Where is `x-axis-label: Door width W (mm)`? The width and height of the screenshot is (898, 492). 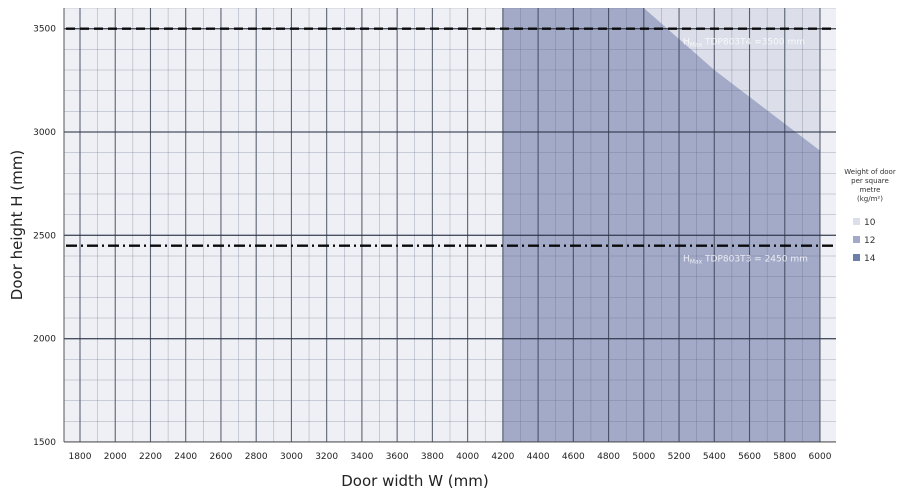 x-axis-label: Door width W (mm) is located at coordinates (414, 481).